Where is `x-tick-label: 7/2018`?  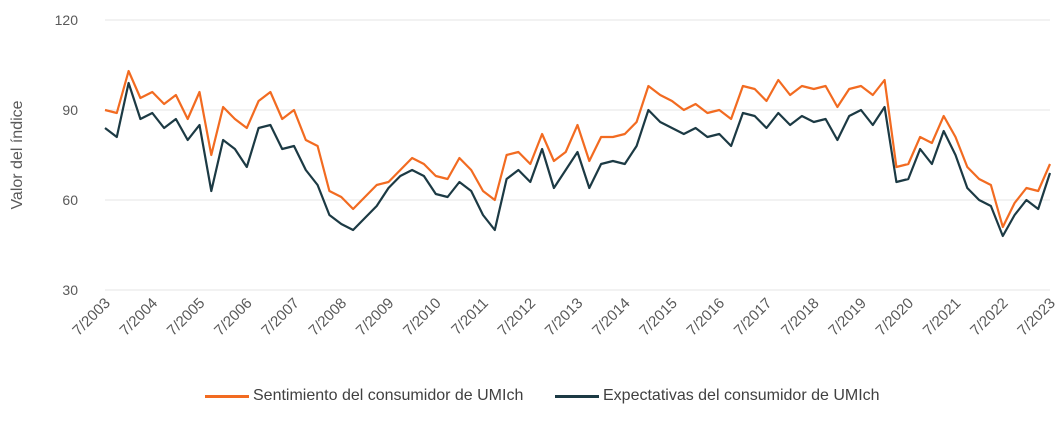
x-tick-label: 7/2018 is located at coordinates (800, 317).